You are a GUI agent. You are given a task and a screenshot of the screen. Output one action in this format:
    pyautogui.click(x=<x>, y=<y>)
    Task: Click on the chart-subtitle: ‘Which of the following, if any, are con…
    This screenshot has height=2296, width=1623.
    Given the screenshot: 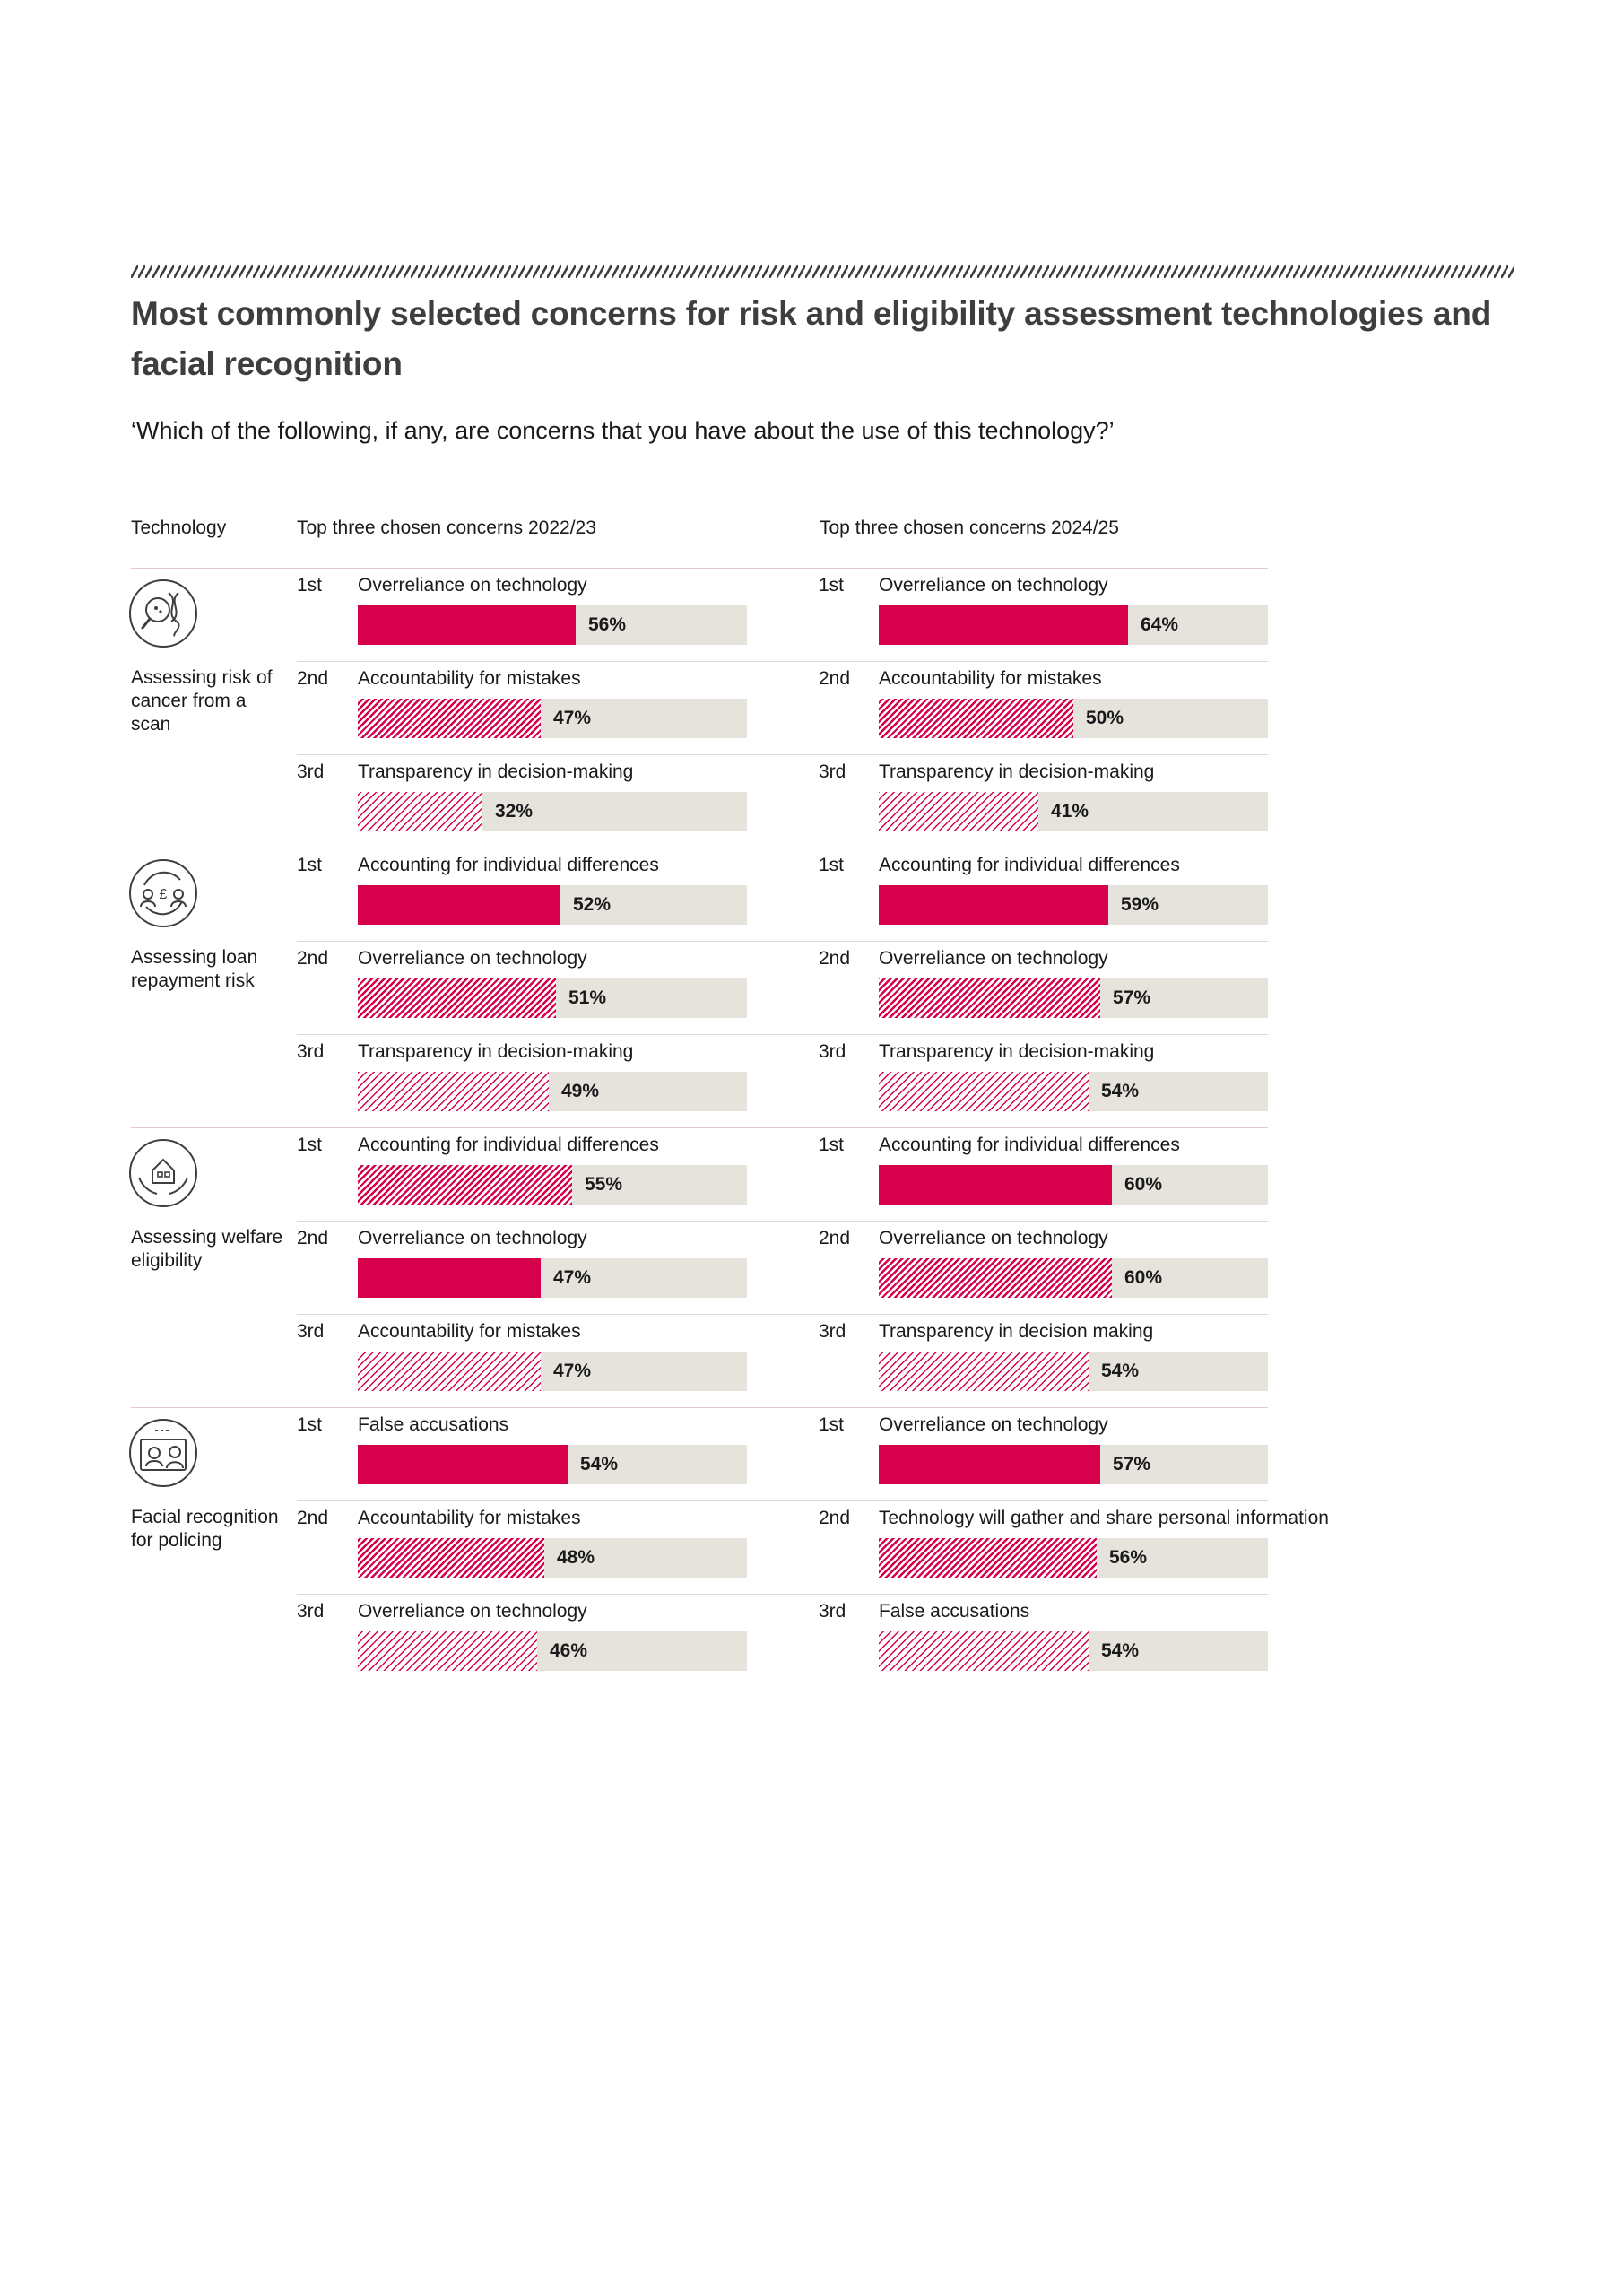 What is the action you would take?
    pyautogui.click(x=623, y=430)
    